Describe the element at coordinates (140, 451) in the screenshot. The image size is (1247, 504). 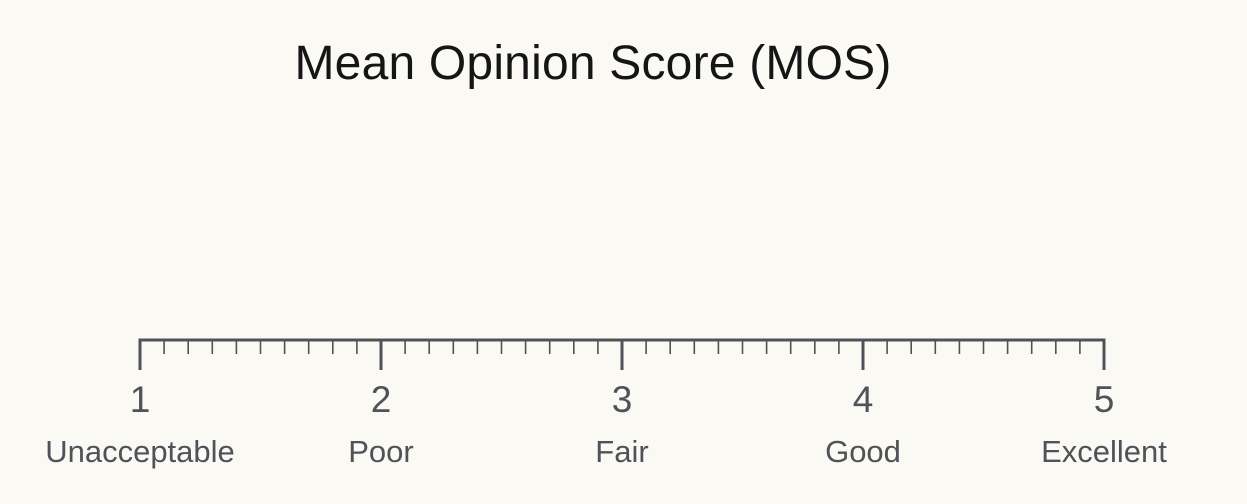
I see `scale-label: Unacceptable` at that location.